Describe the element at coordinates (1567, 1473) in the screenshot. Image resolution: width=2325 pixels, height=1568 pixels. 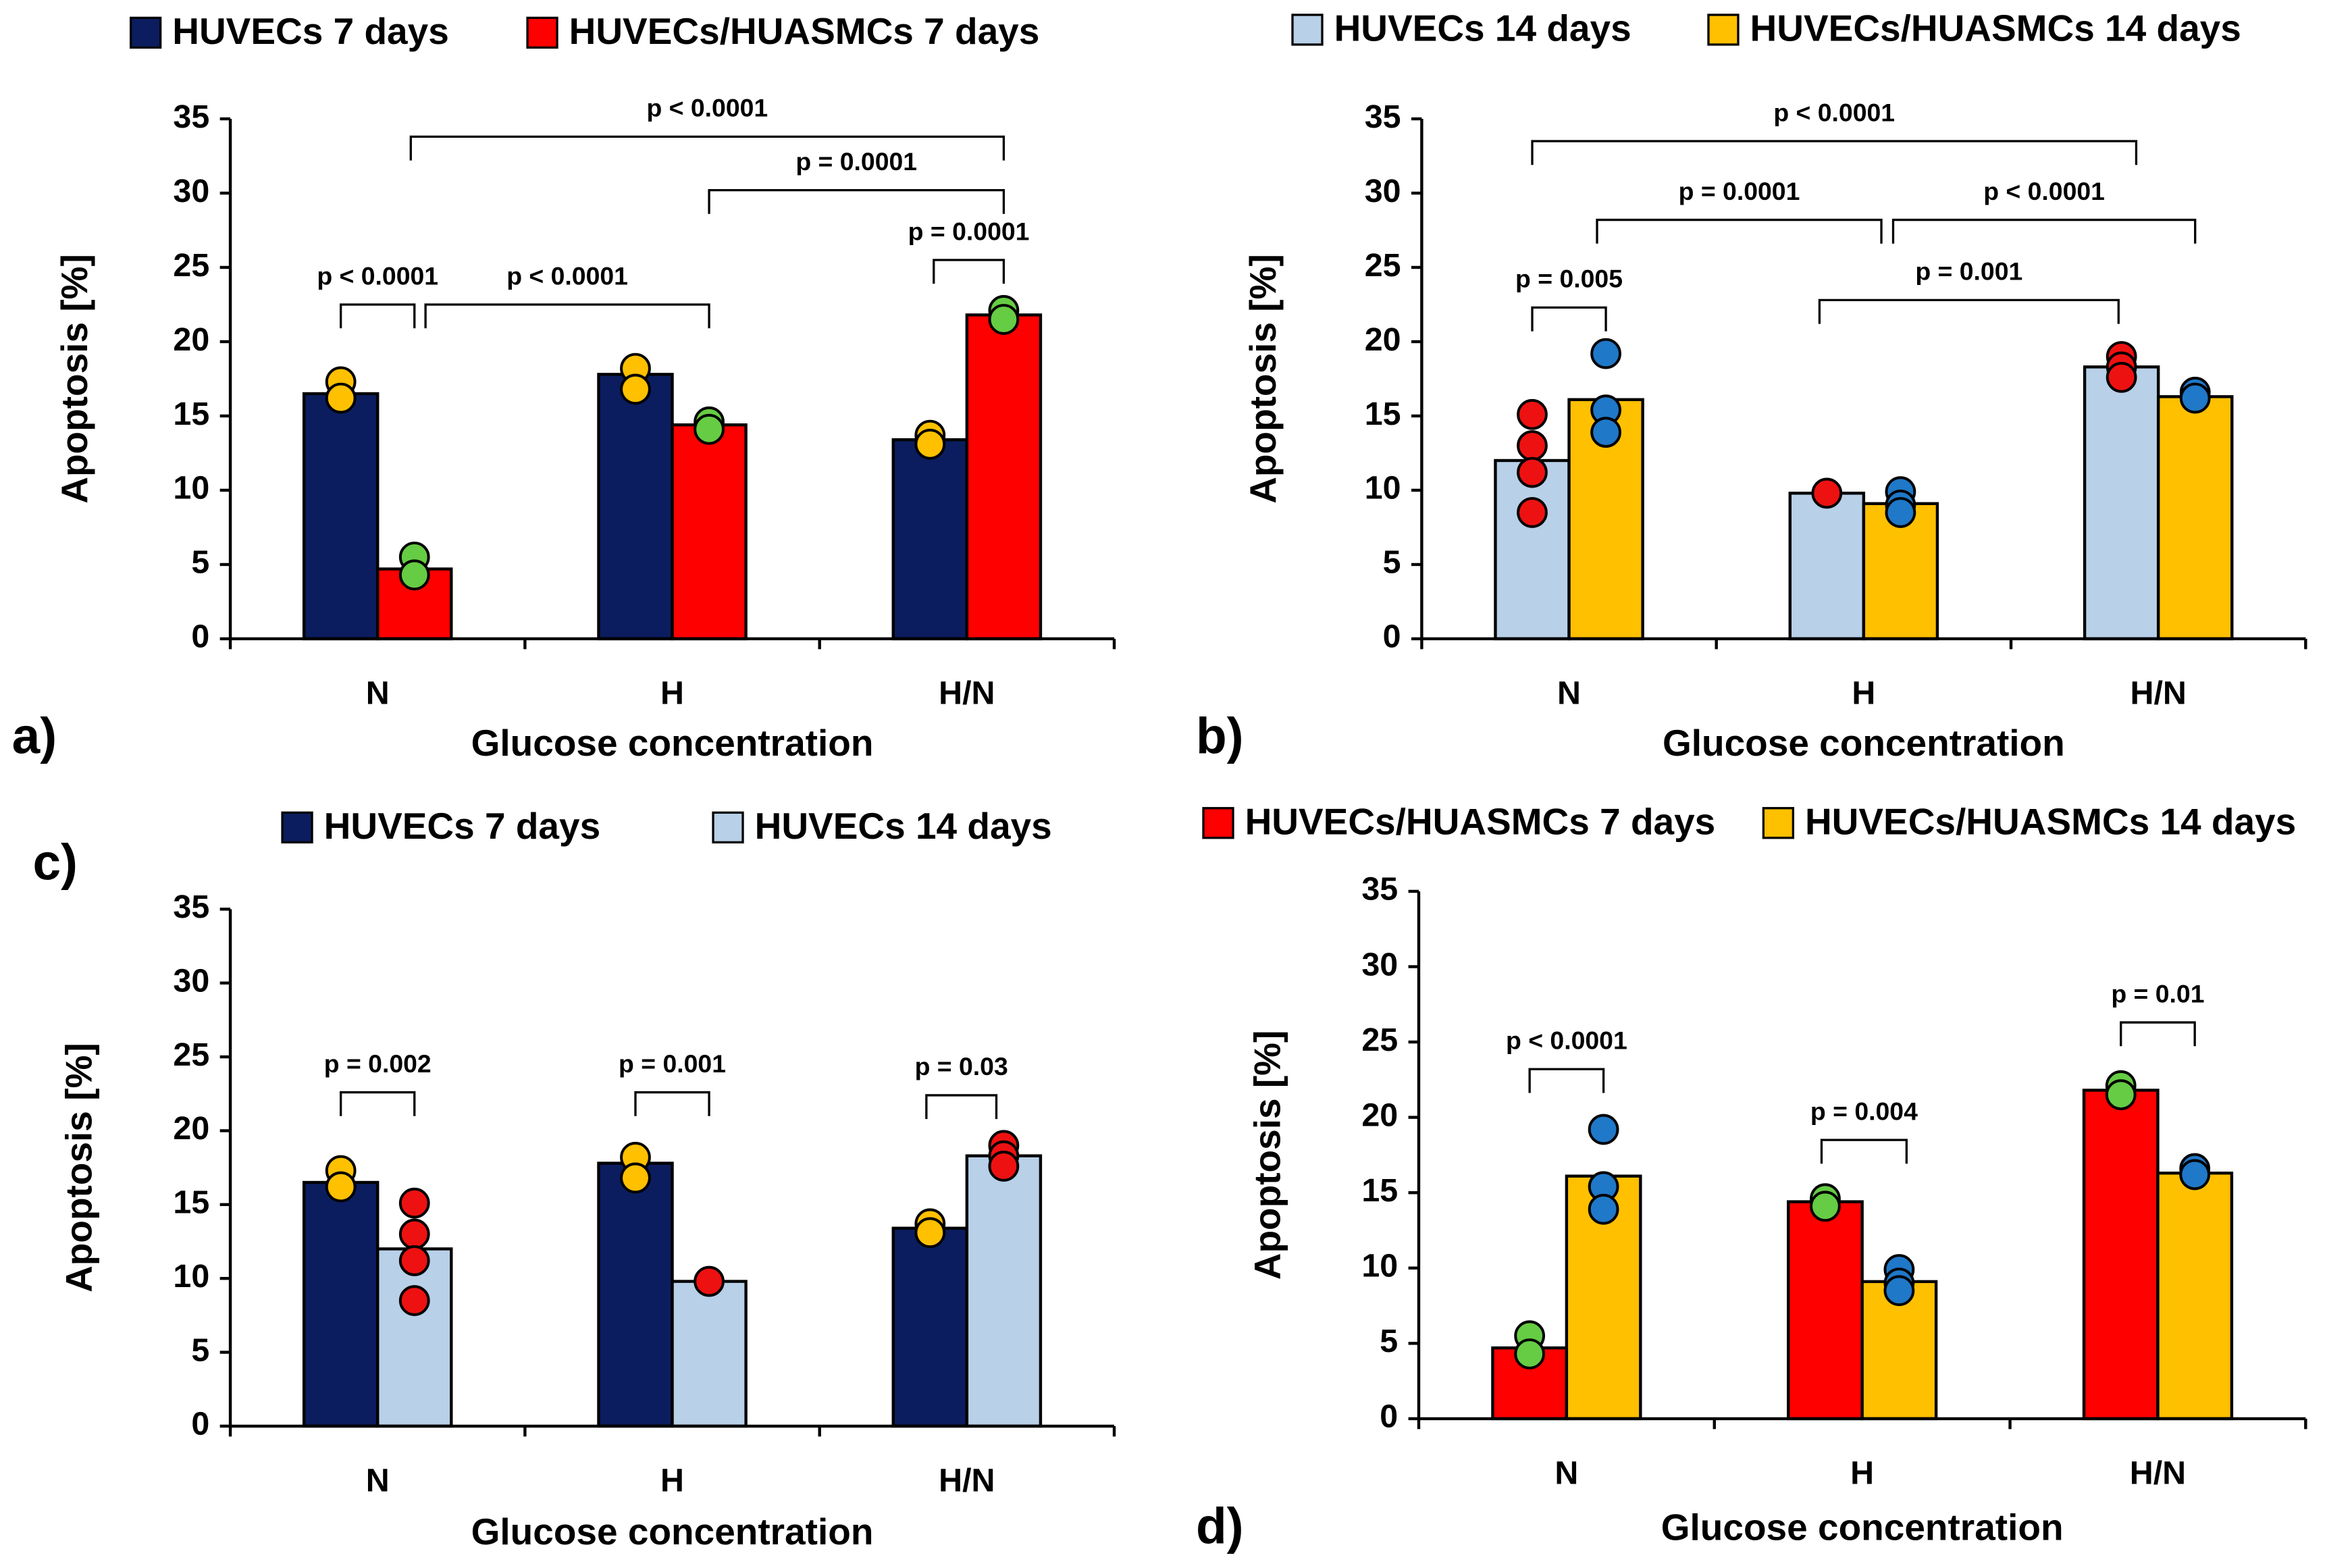
I see `x-tick-label: N` at that location.